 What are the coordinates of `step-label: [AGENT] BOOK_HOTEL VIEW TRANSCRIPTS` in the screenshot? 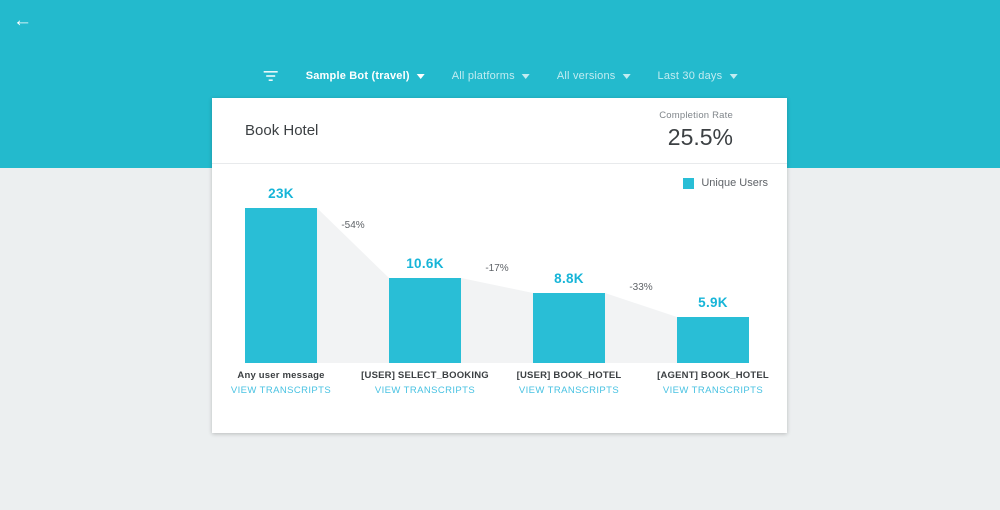 It's located at (707, 383).